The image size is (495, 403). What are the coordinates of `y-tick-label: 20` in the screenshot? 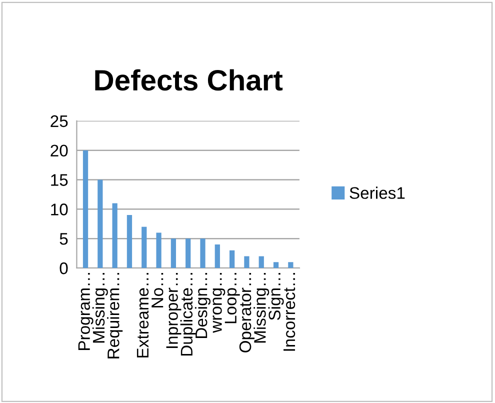 It's located at (59, 150).